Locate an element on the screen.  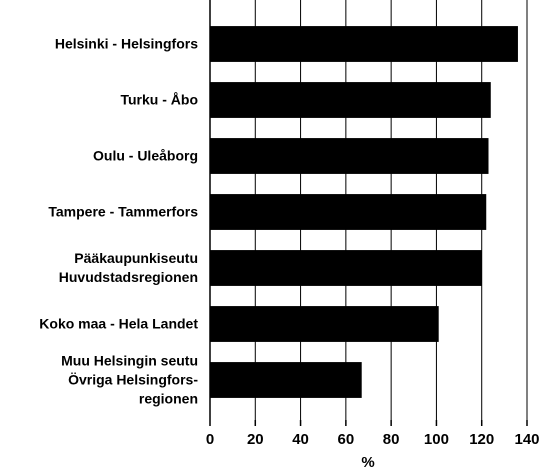
x-tick-label: 120 is located at coordinates (481, 439).